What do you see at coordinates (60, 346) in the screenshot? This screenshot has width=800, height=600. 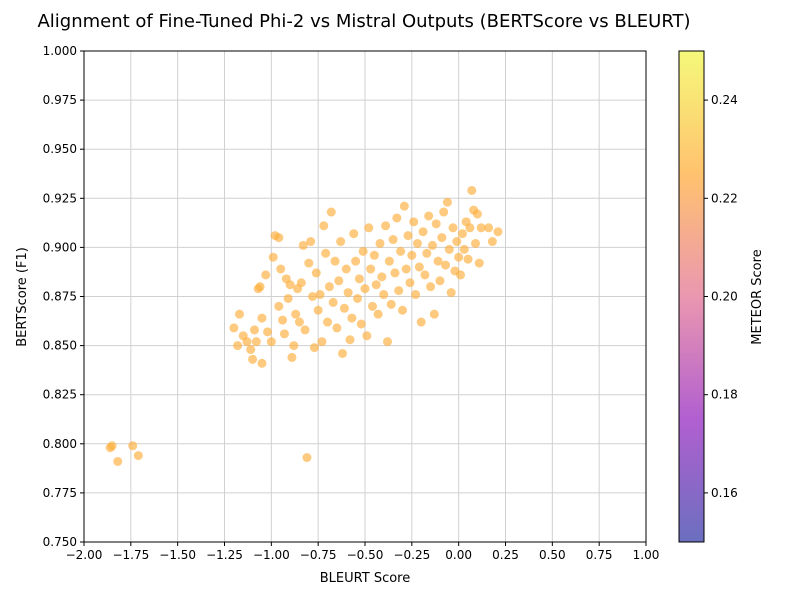 I see `y-tick-label: 0.850` at bounding box center [60, 346].